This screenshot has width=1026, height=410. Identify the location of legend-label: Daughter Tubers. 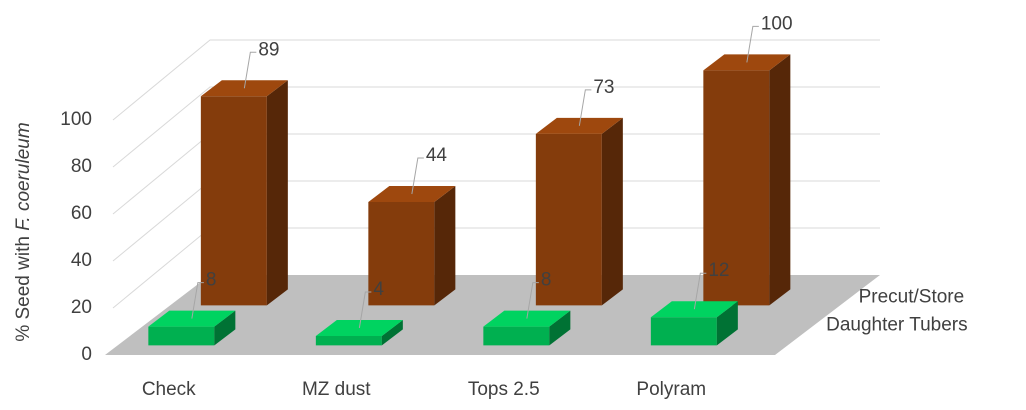
(897, 324).